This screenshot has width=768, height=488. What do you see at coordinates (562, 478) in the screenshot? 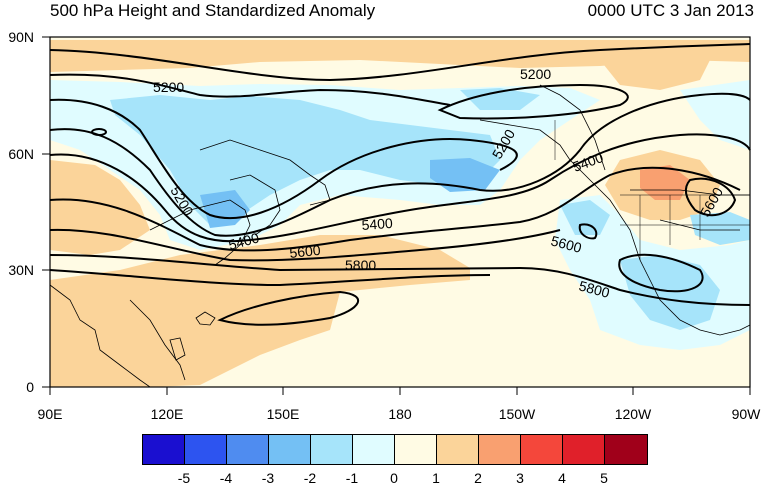
I see `colorbar-label: 4` at bounding box center [562, 478].